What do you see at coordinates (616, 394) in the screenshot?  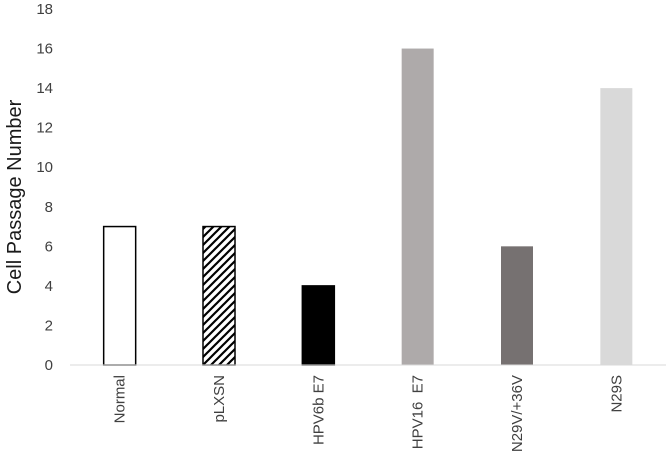 I see `x-tick-label: N29S` at bounding box center [616, 394].